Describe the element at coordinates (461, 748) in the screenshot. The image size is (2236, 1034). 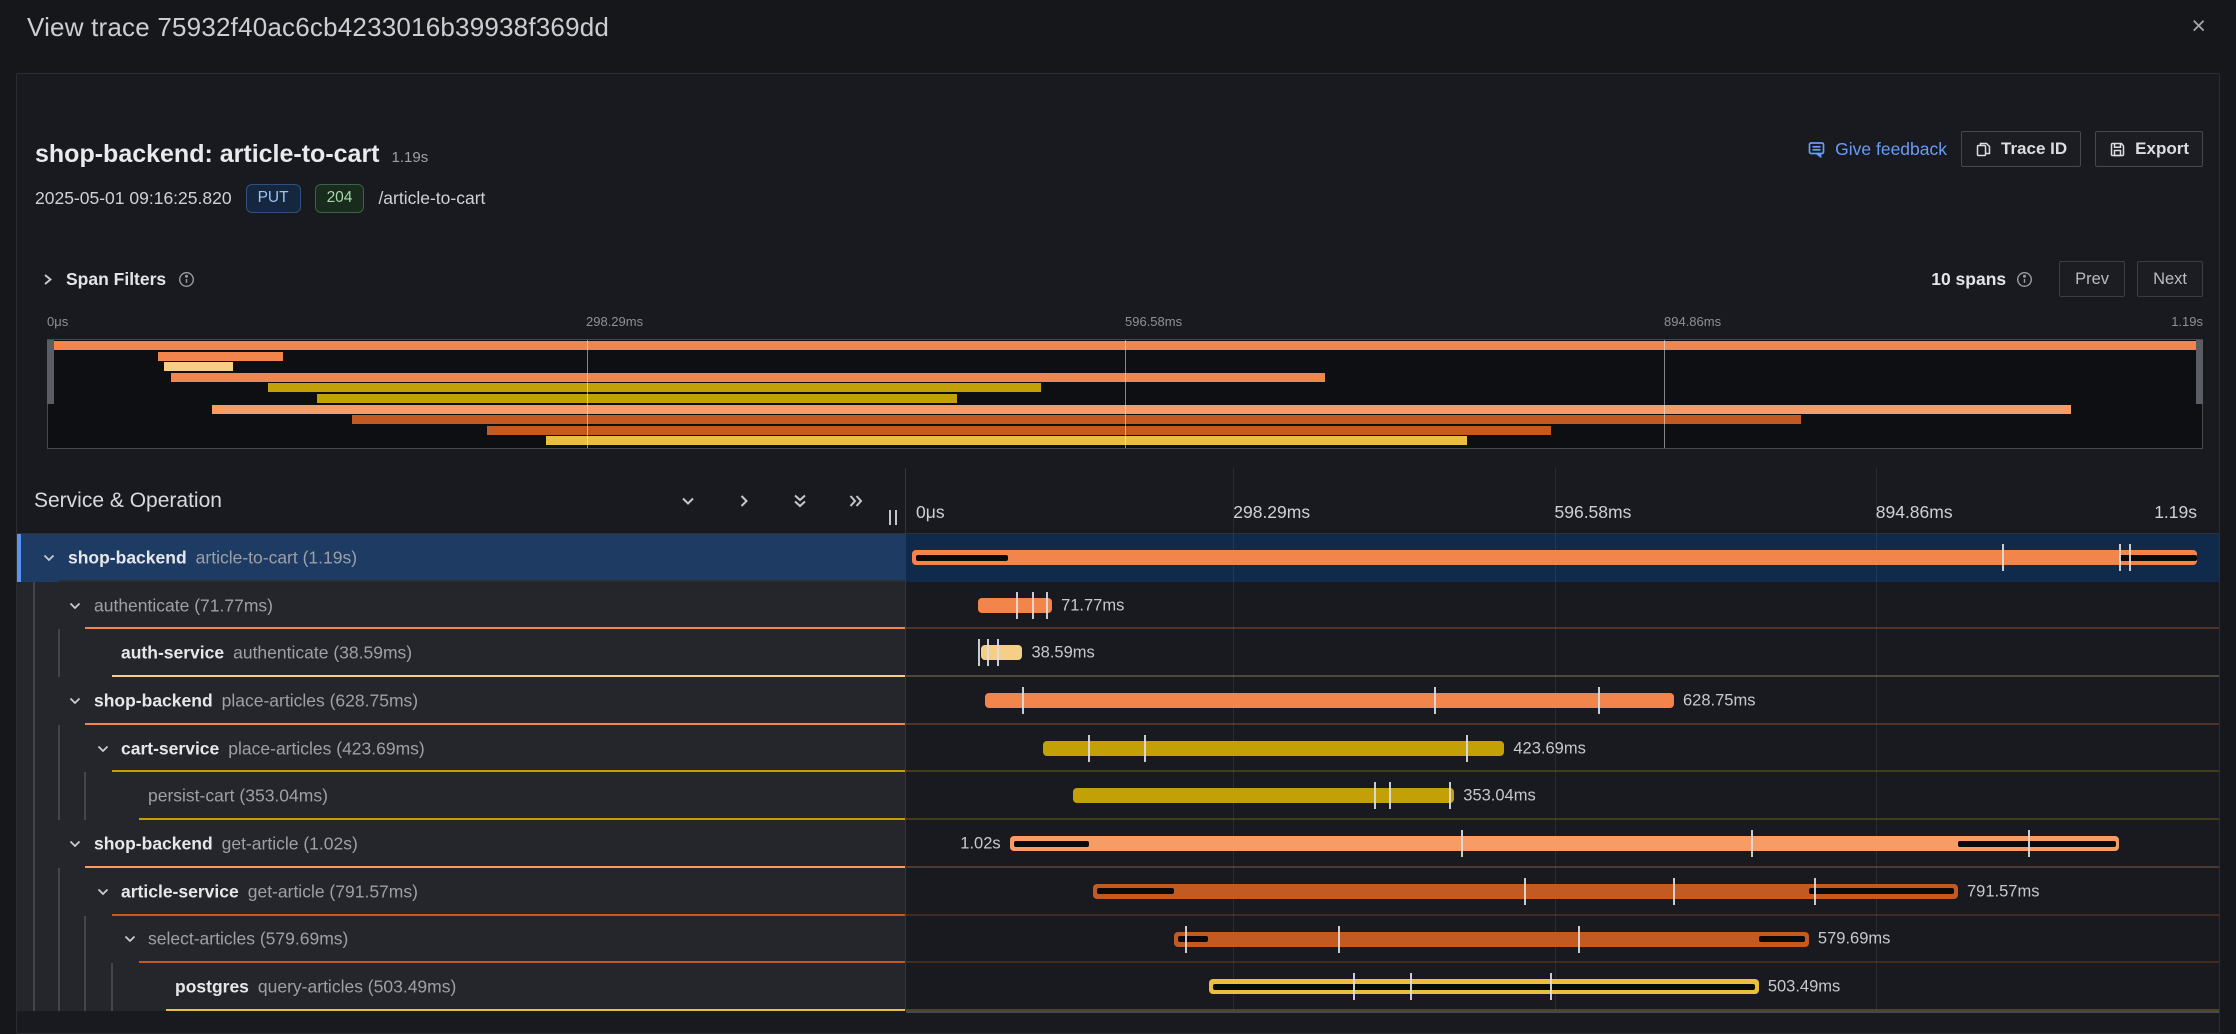
I see `span-tree-cell: cart-service place-articles (423.69ms)` at that location.